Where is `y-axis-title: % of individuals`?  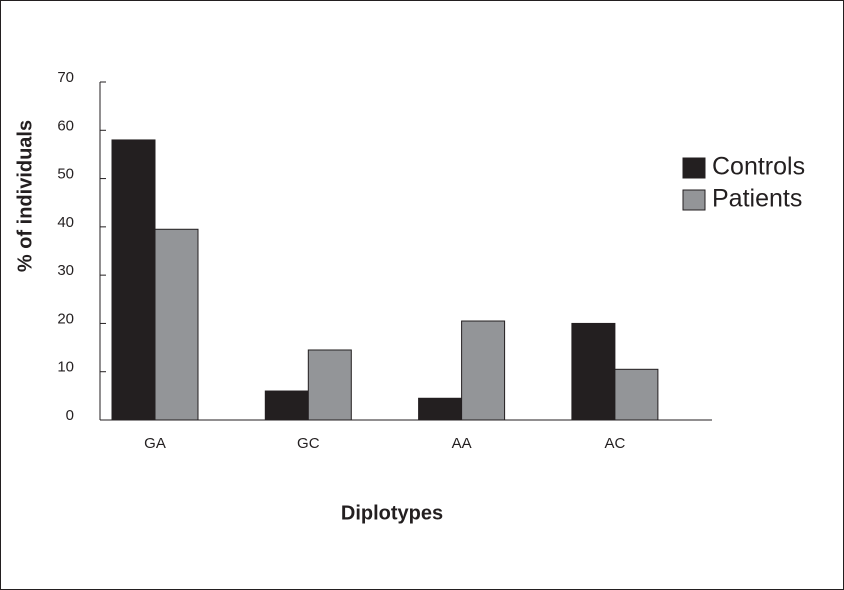
y-axis-title: % of individuals is located at coordinates (25, 196).